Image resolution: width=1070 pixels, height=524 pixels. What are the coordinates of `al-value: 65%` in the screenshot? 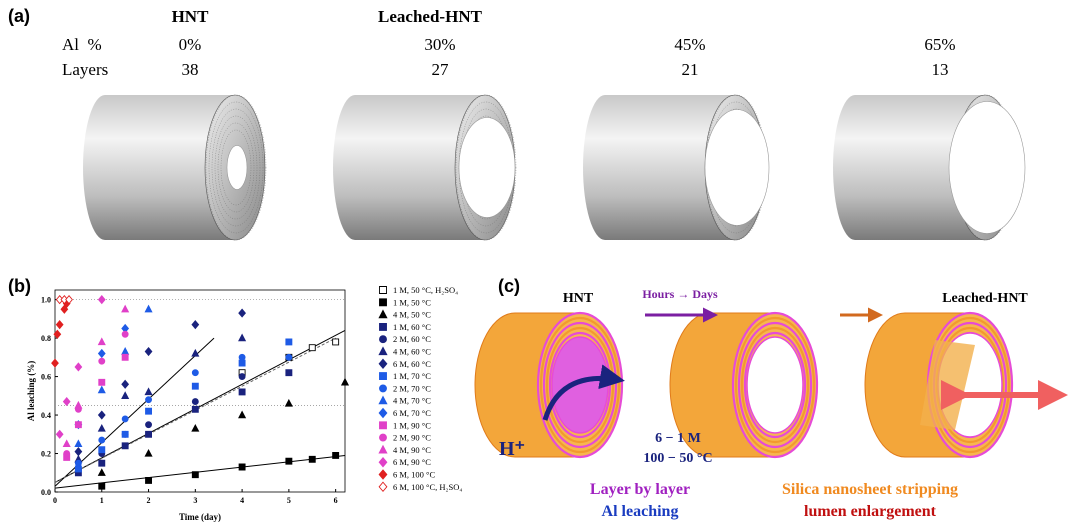 It's located at (939, 44).